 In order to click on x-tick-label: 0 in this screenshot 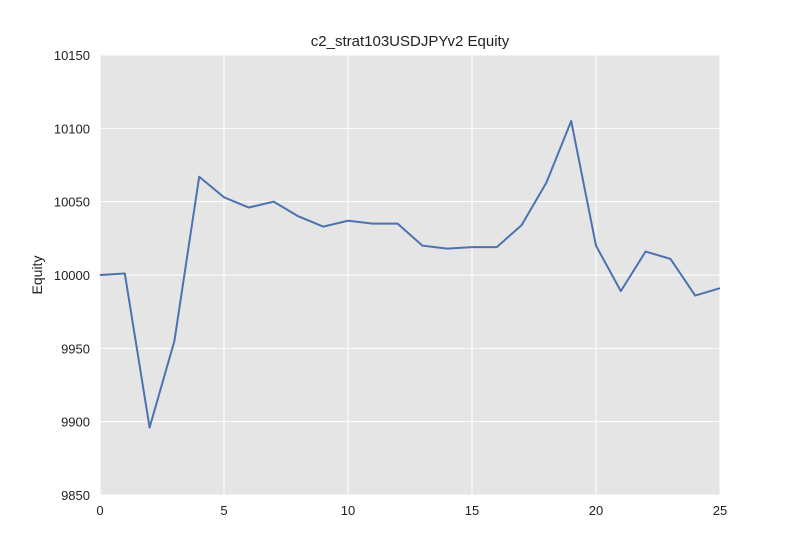, I will do `click(99, 510)`.